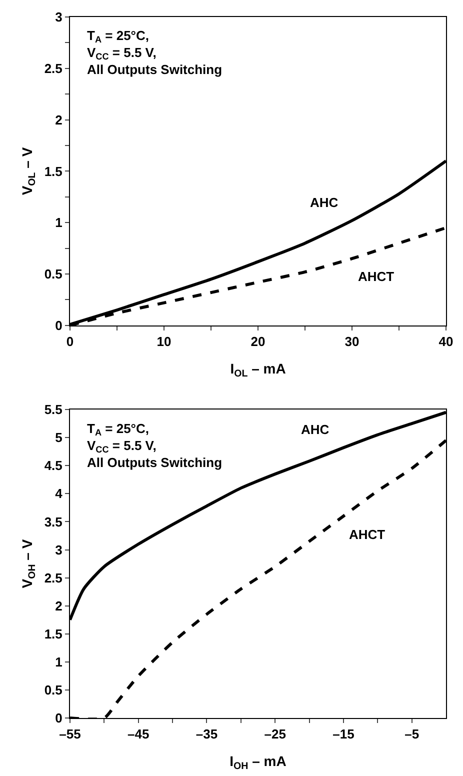 This screenshot has height=776, width=463. What do you see at coordinates (258, 762) in the screenshot?
I see `x-axis-title: I$_{OH}$ – mA` at bounding box center [258, 762].